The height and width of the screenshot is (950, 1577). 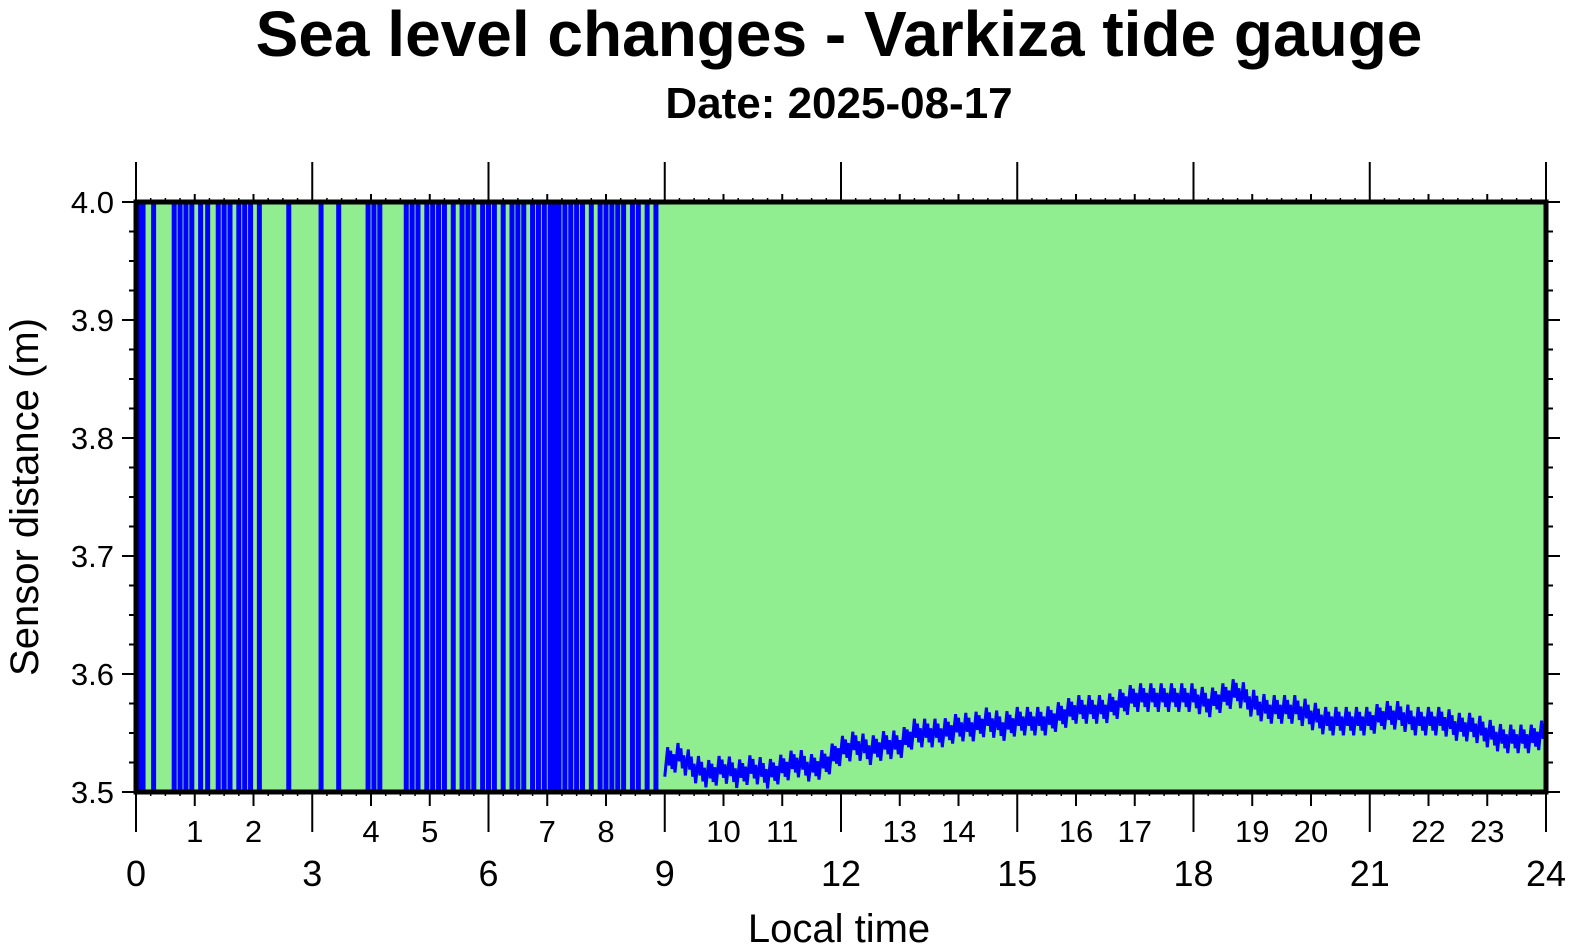 I want to click on x-major-label: 24, so click(x=1546, y=873).